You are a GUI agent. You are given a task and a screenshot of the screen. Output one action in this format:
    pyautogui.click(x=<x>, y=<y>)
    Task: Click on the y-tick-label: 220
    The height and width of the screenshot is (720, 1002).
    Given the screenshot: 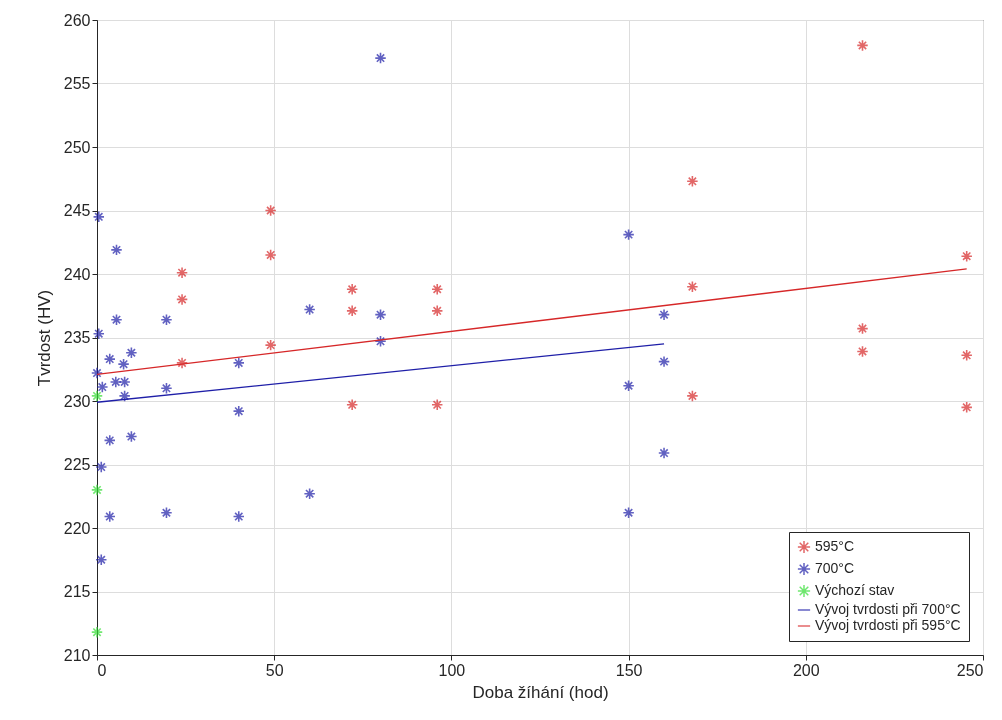 What is the action you would take?
    pyautogui.click(x=77, y=528)
    